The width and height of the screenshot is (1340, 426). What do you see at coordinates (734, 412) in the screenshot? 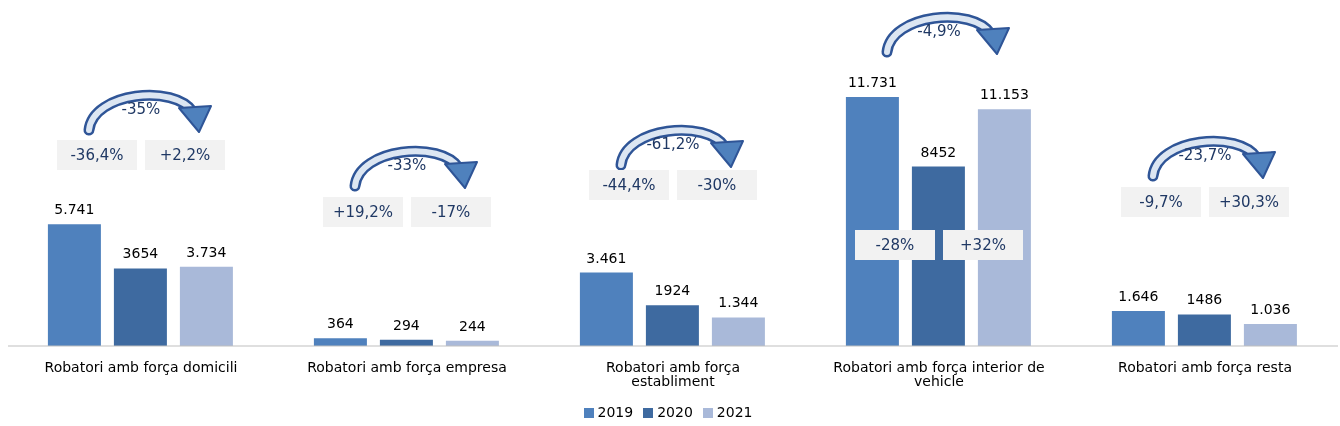
I see `legend-label: 2021` at bounding box center [734, 412].